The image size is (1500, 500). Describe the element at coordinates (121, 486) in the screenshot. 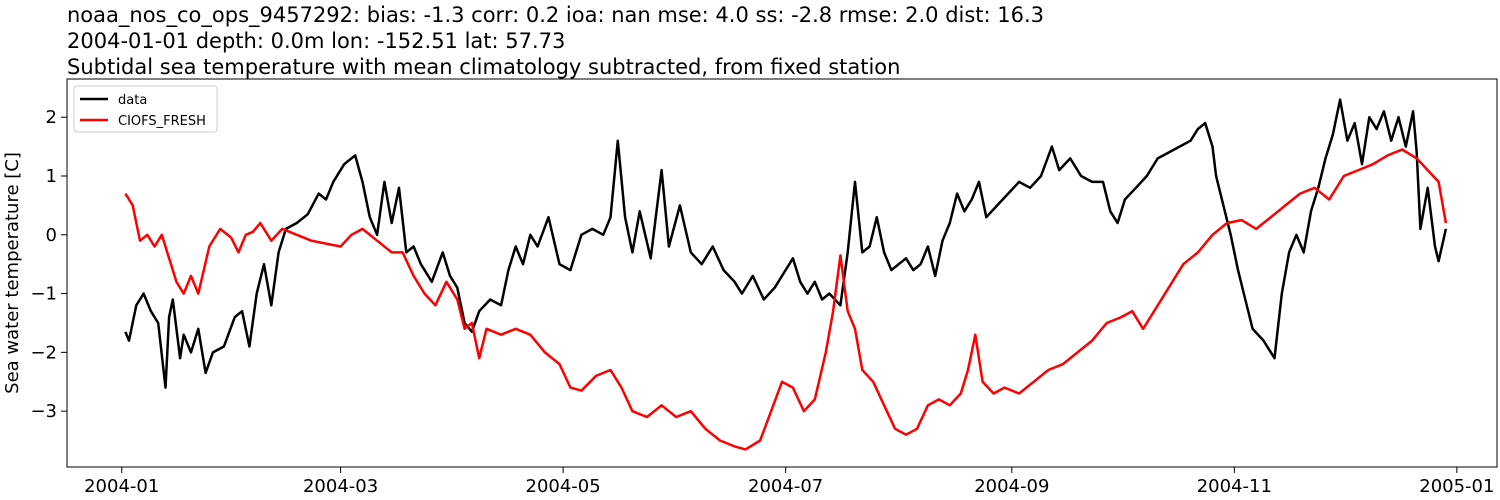

I see `x-tick-label: 2004-01` at that location.